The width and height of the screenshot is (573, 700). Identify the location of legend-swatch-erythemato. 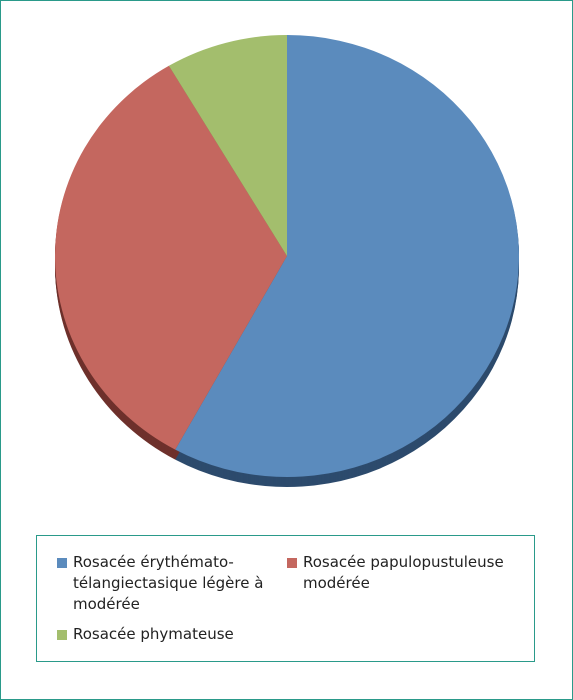
(62, 563).